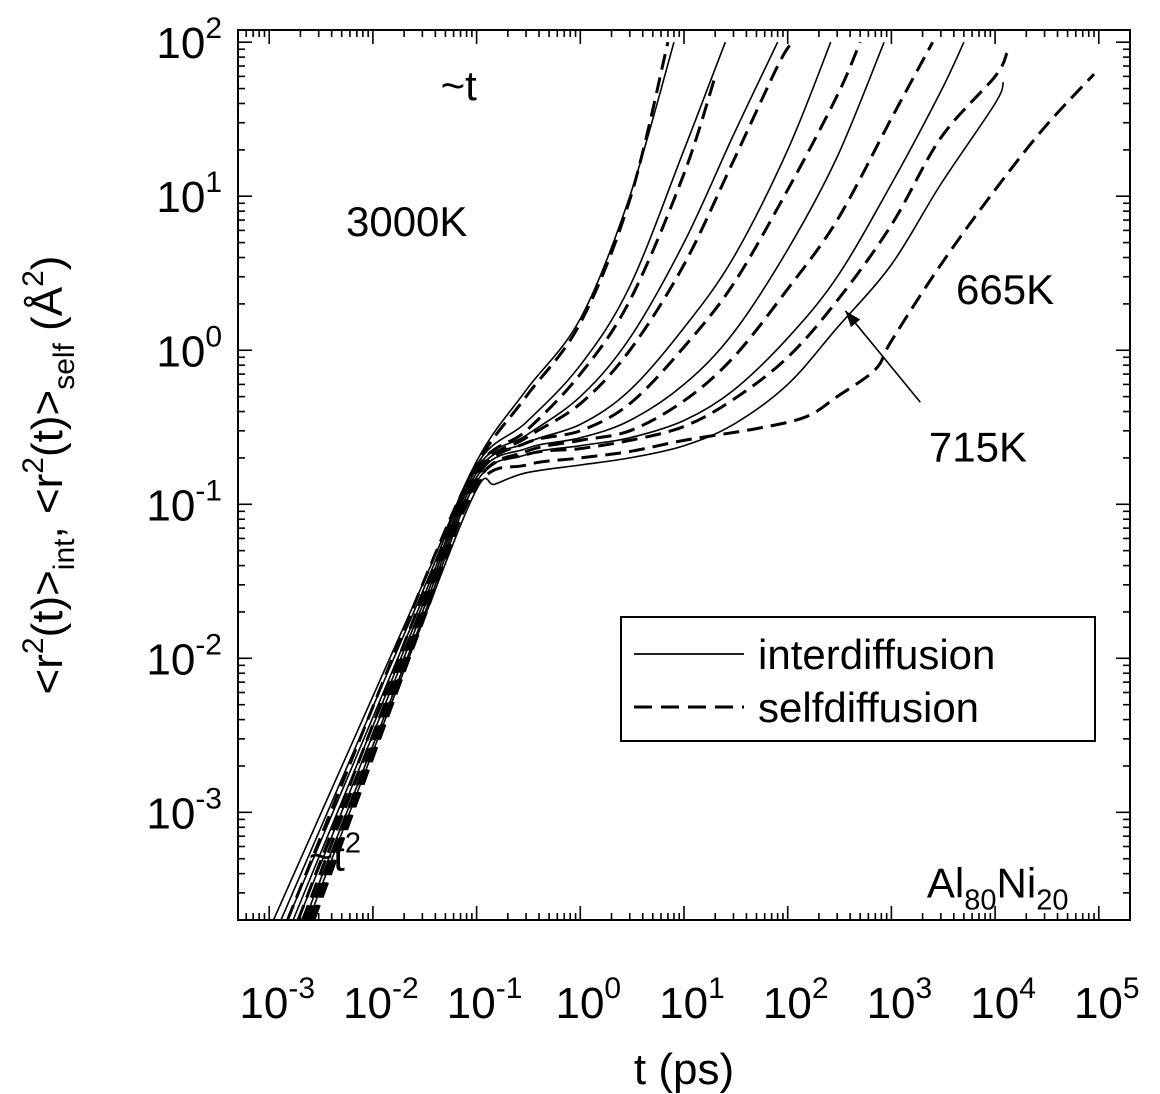 This screenshot has height=1094, width=1160. What do you see at coordinates (327, 855) in the screenshot?
I see `slope-t2-base: ~t` at bounding box center [327, 855].